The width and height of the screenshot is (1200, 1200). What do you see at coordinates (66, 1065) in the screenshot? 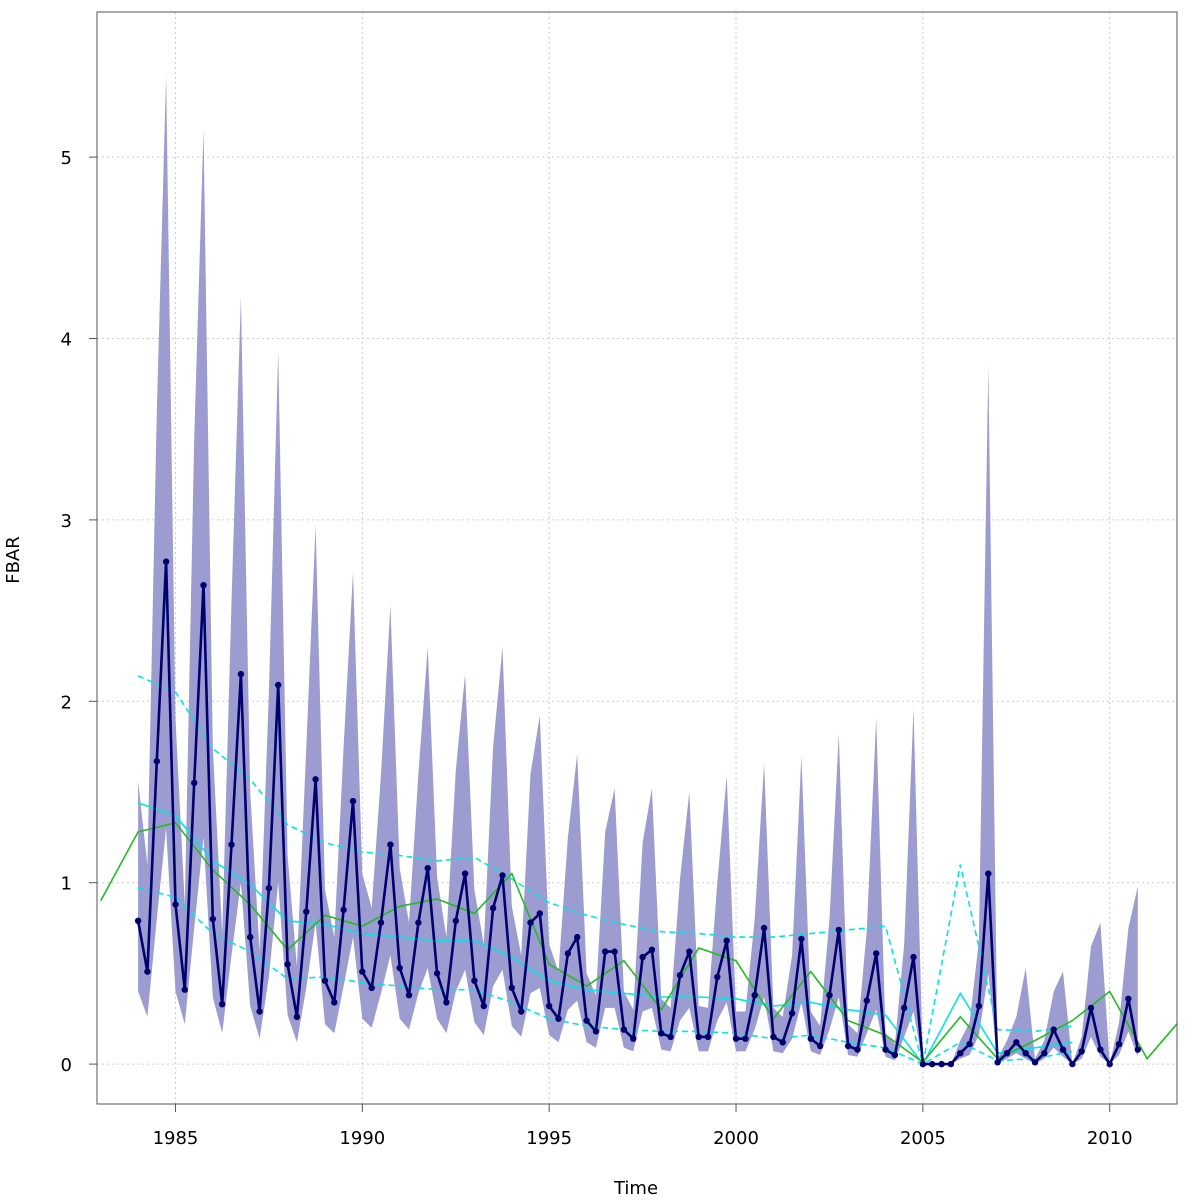
I see `y-tick-label-0: 0` at bounding box center [66, 1065].